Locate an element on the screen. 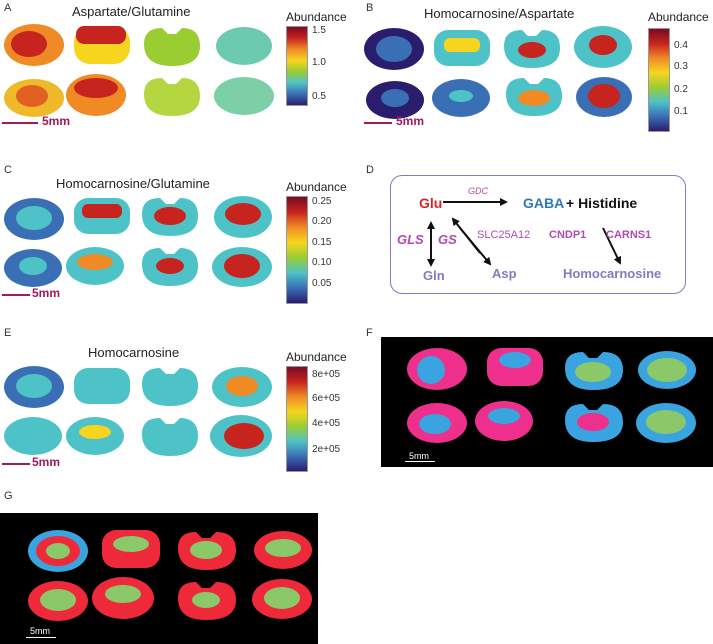  panel-b-scale-bar is located at coordinates (378, 123).